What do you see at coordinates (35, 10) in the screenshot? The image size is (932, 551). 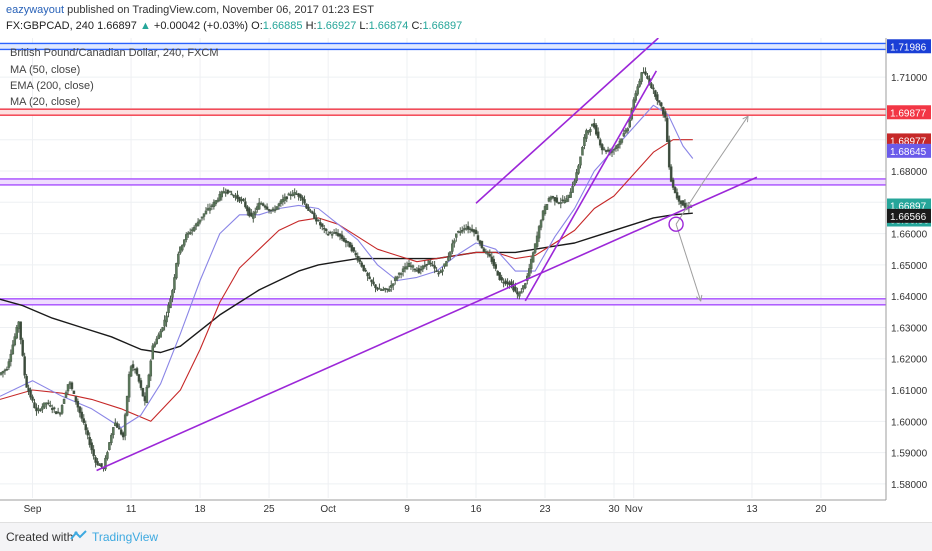 I see `author-link: eazywayout` at bounding box center [35, 10].